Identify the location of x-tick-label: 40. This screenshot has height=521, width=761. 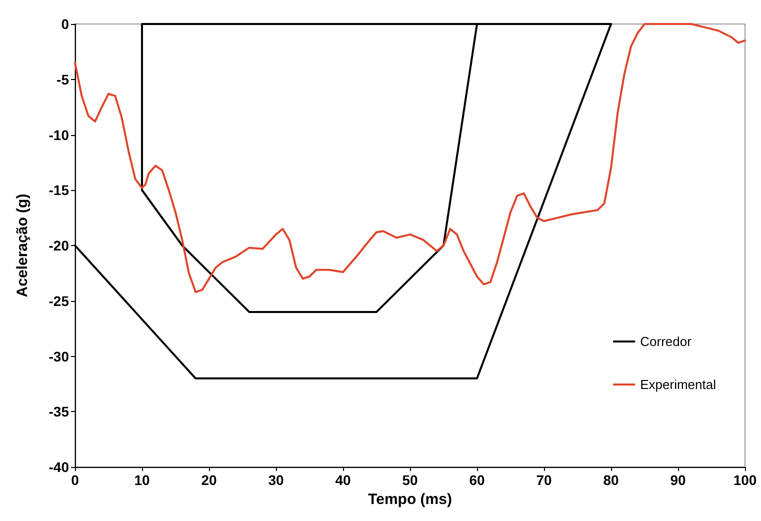
(343, 480).